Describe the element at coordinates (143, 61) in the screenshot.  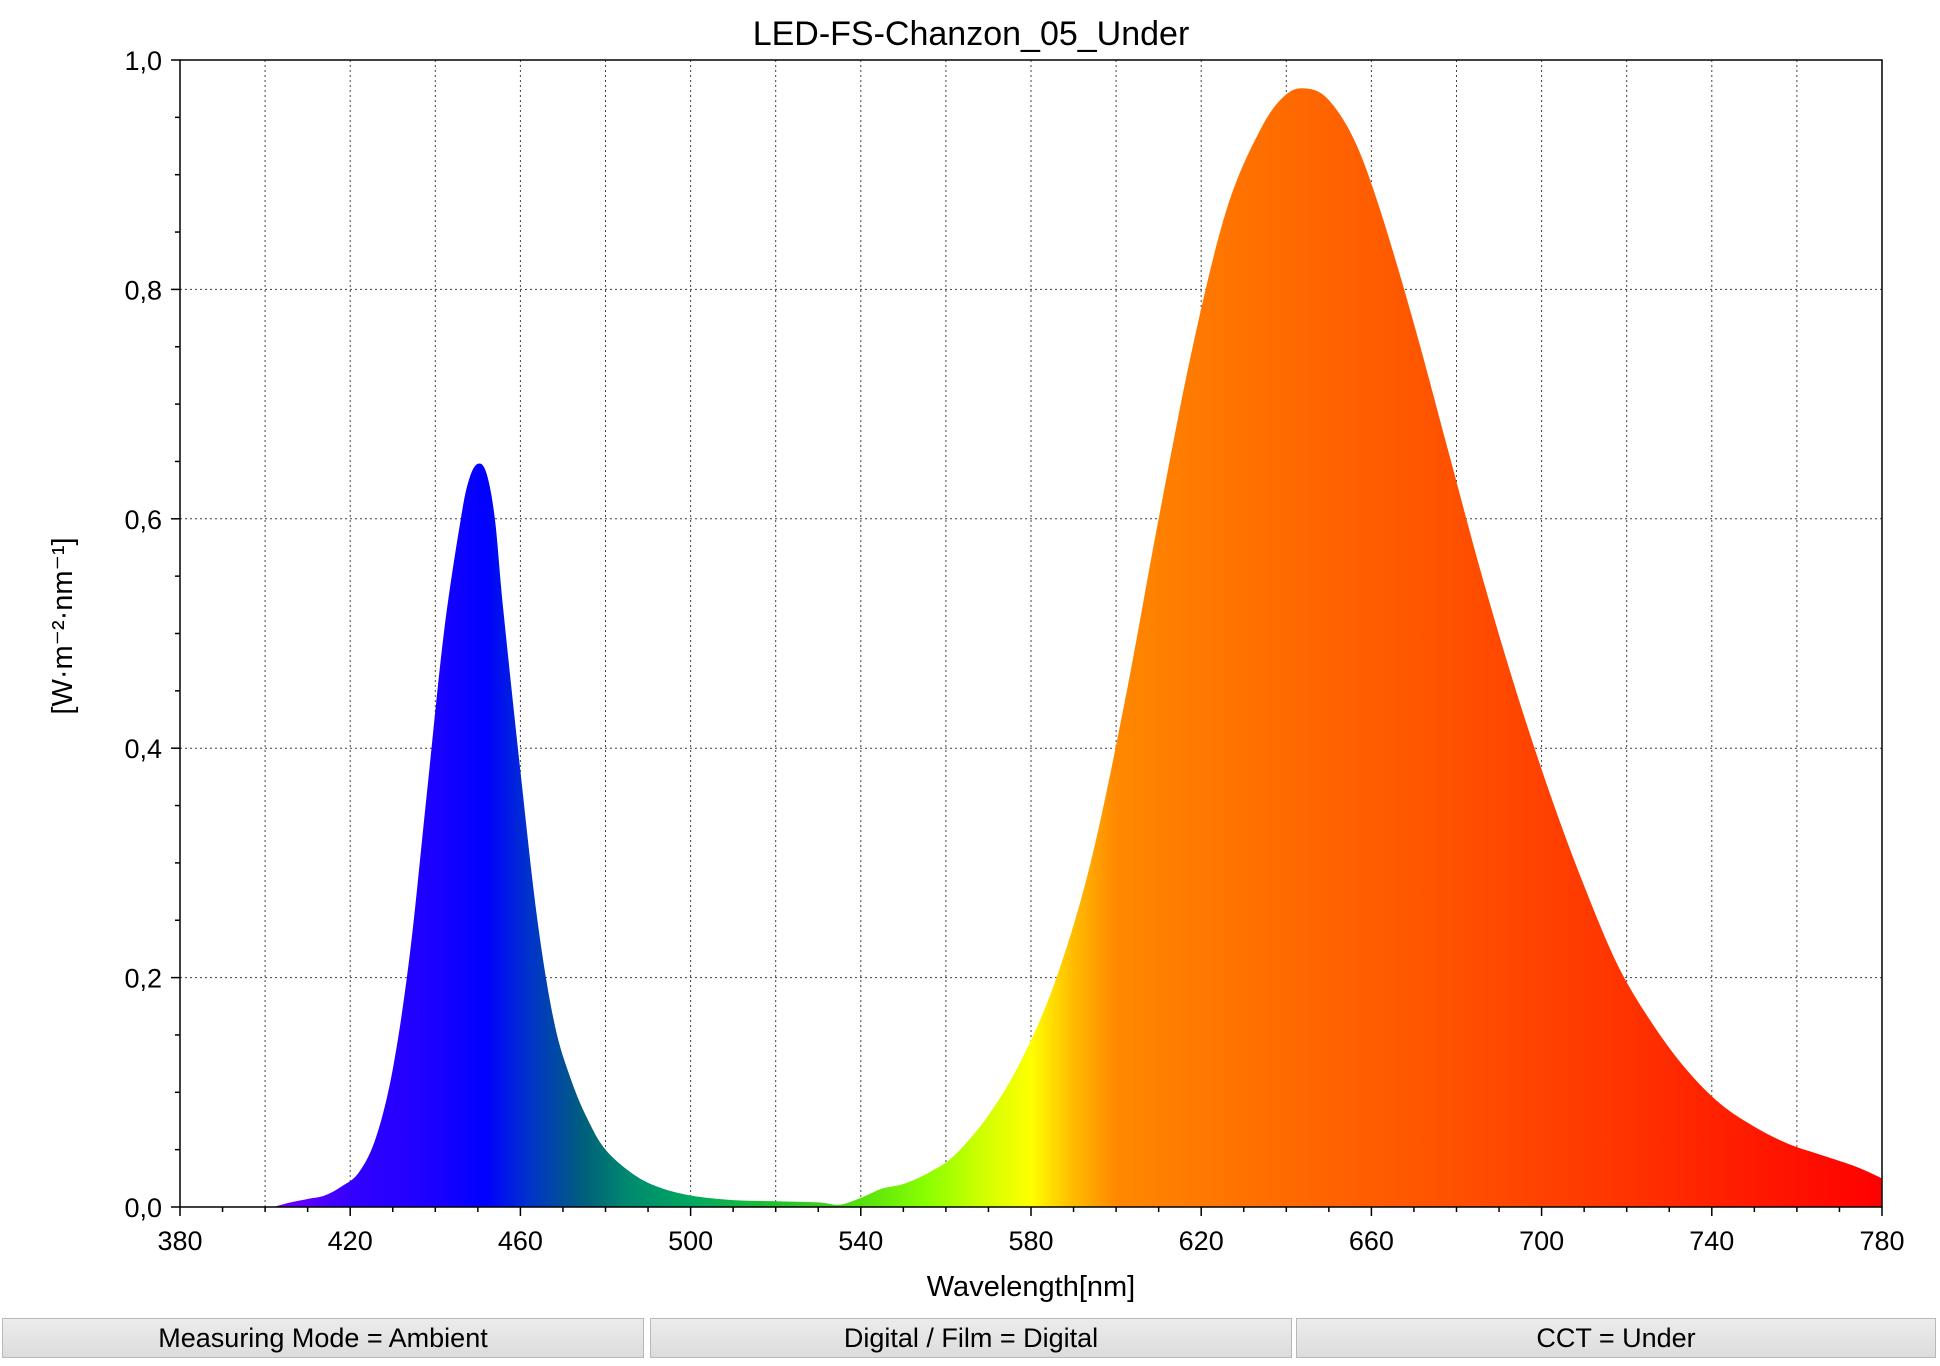
I see `y-tick-label: 1,0` at that location.